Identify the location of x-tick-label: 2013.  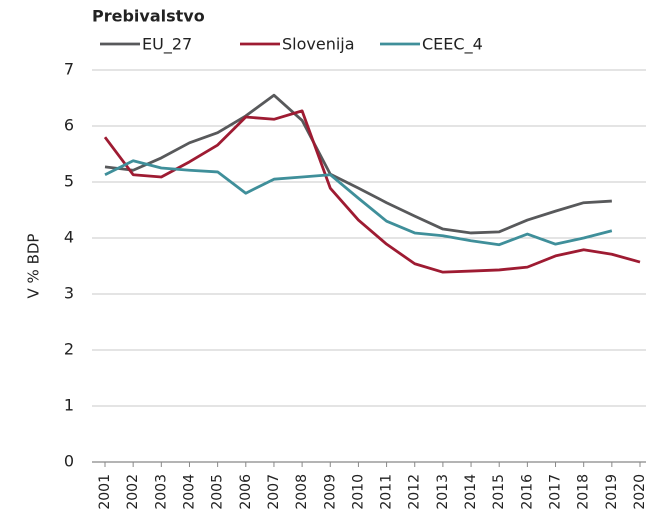
(443, 492).